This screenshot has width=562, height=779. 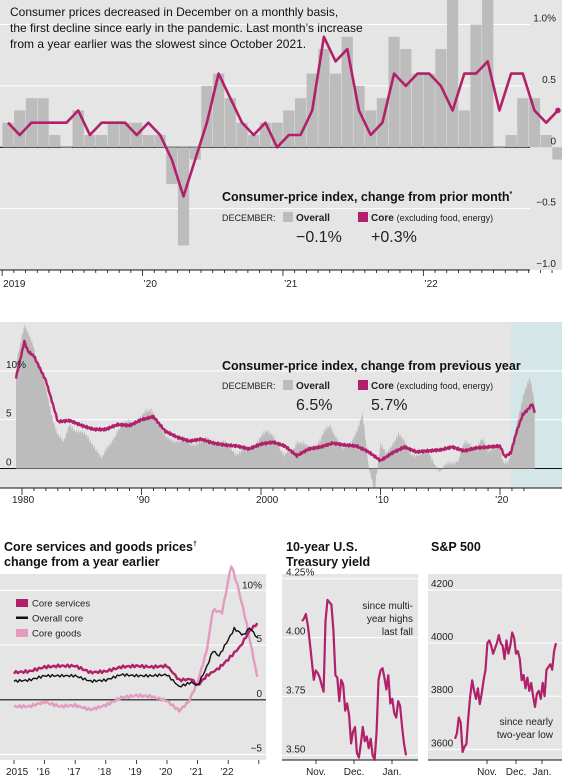 What do you see at coordinates (14, 284) in the screenshot?
I see `monthly-x-tick-label: 2019` at bounding box center [14, 284].